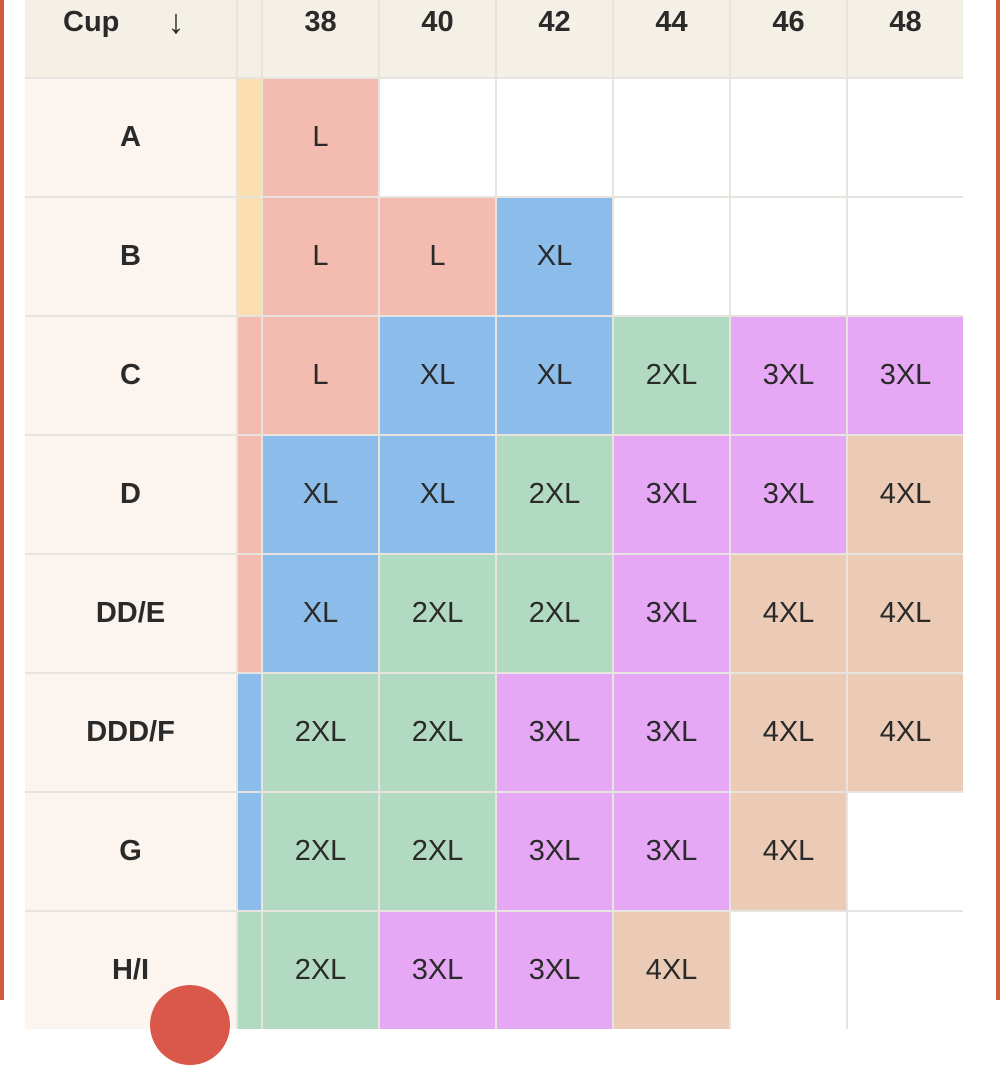 This screenshot has height=1065, width=1000. What do you see at coordinates (998, 500) in the screenshot?
I see `right-frame-border` at bounding box center [998, 500].